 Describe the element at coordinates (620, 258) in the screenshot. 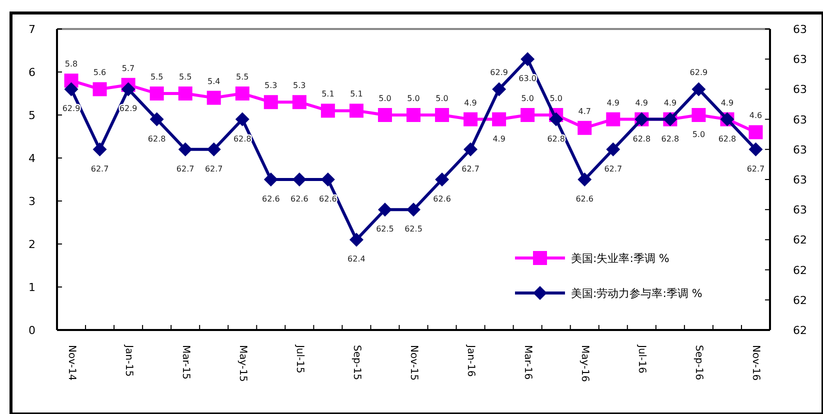

I see `legend-label: 美国:失业率:季调 %` at that location.